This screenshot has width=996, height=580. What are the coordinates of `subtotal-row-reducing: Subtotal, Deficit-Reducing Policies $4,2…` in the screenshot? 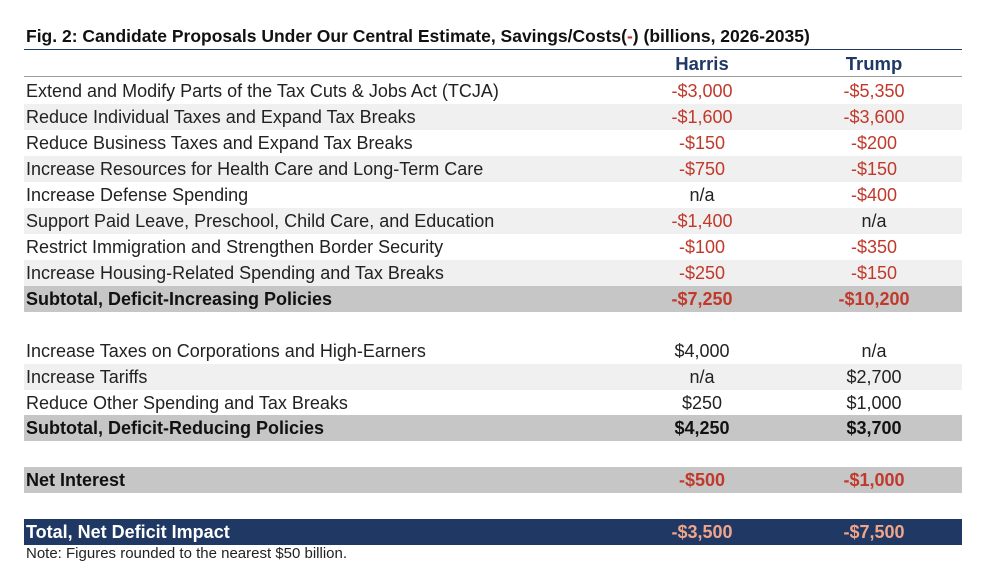 It's located at (493, 428).